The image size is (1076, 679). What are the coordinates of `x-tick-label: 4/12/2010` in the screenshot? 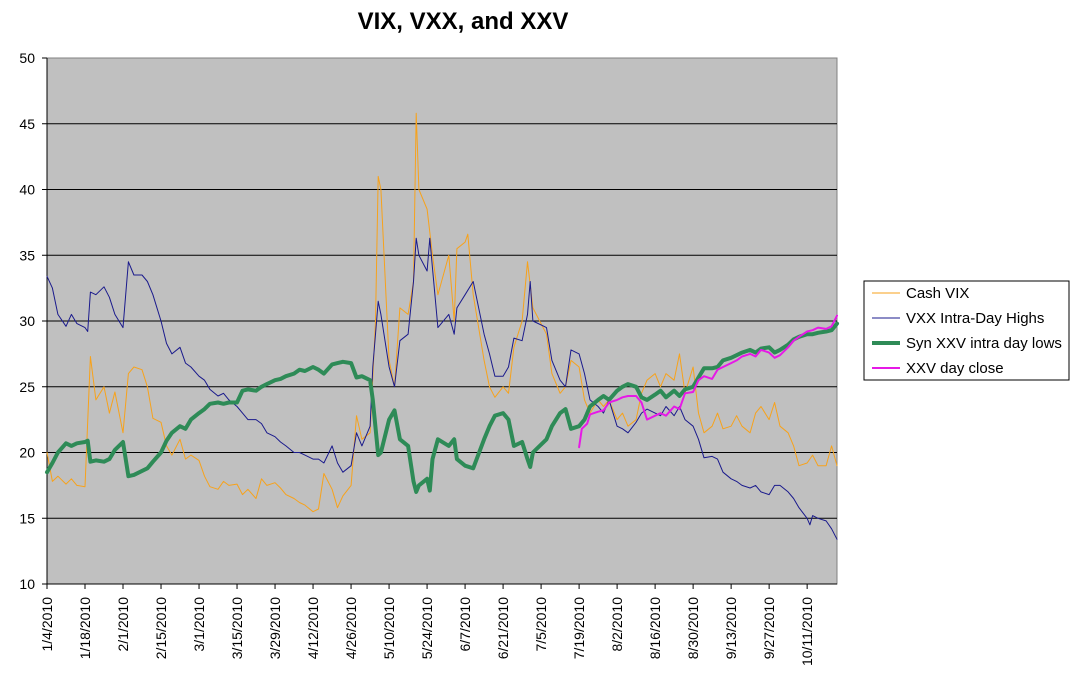 It's located at (313, 628).